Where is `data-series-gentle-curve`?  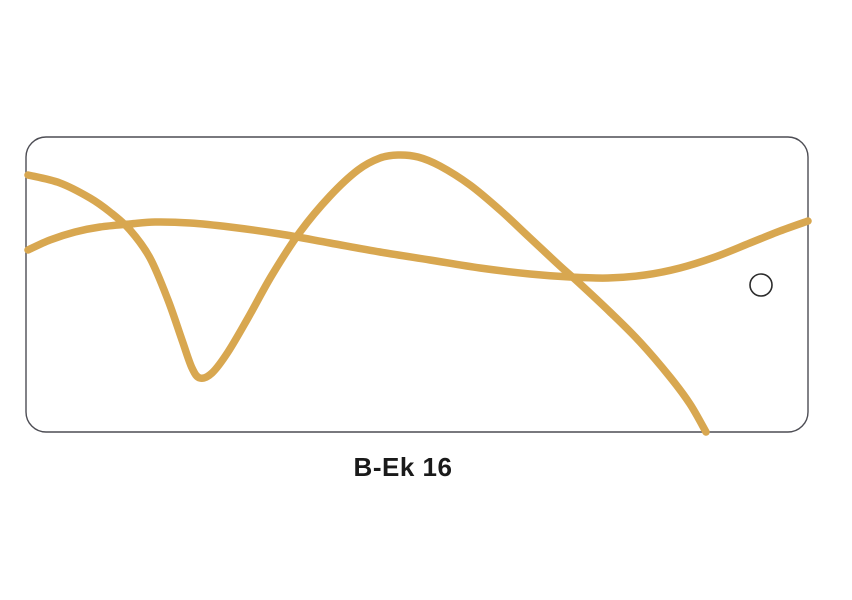 data-series-gentle-curve is located at coordinates (418, 249).